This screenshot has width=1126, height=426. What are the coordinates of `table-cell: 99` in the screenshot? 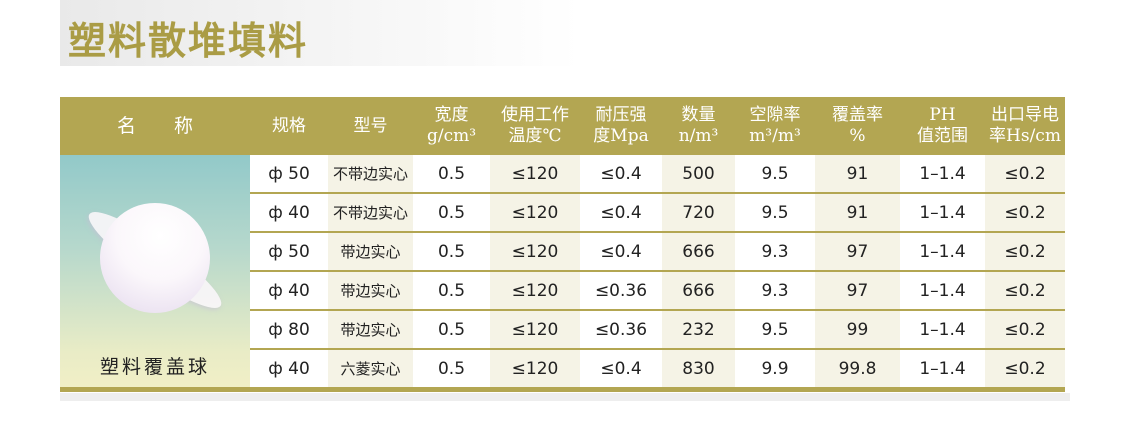 It's located at (857, 330).